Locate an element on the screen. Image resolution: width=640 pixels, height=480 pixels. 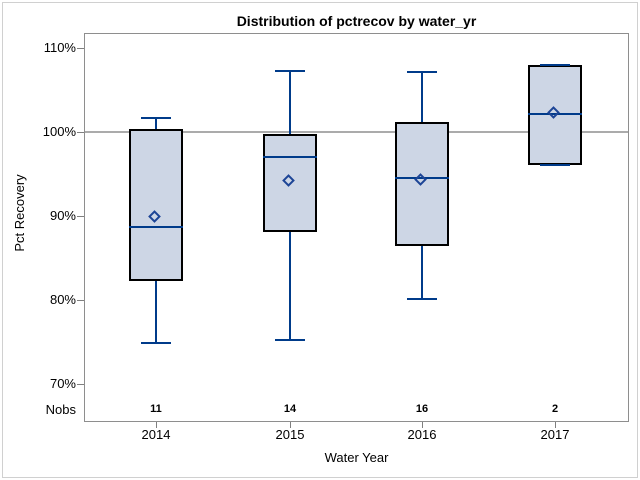
y-axis-tick-label: 100% is located at coordinates (59, 131).